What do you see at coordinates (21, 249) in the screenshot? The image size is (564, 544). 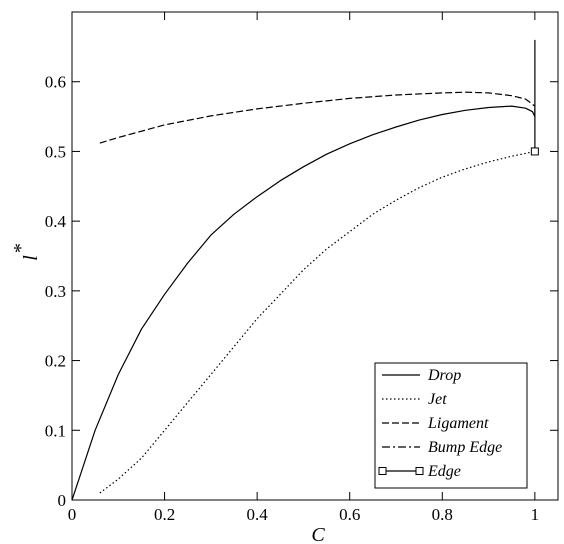 I see `y-axis-label-superscript: *` at bounding box center [21, 249].